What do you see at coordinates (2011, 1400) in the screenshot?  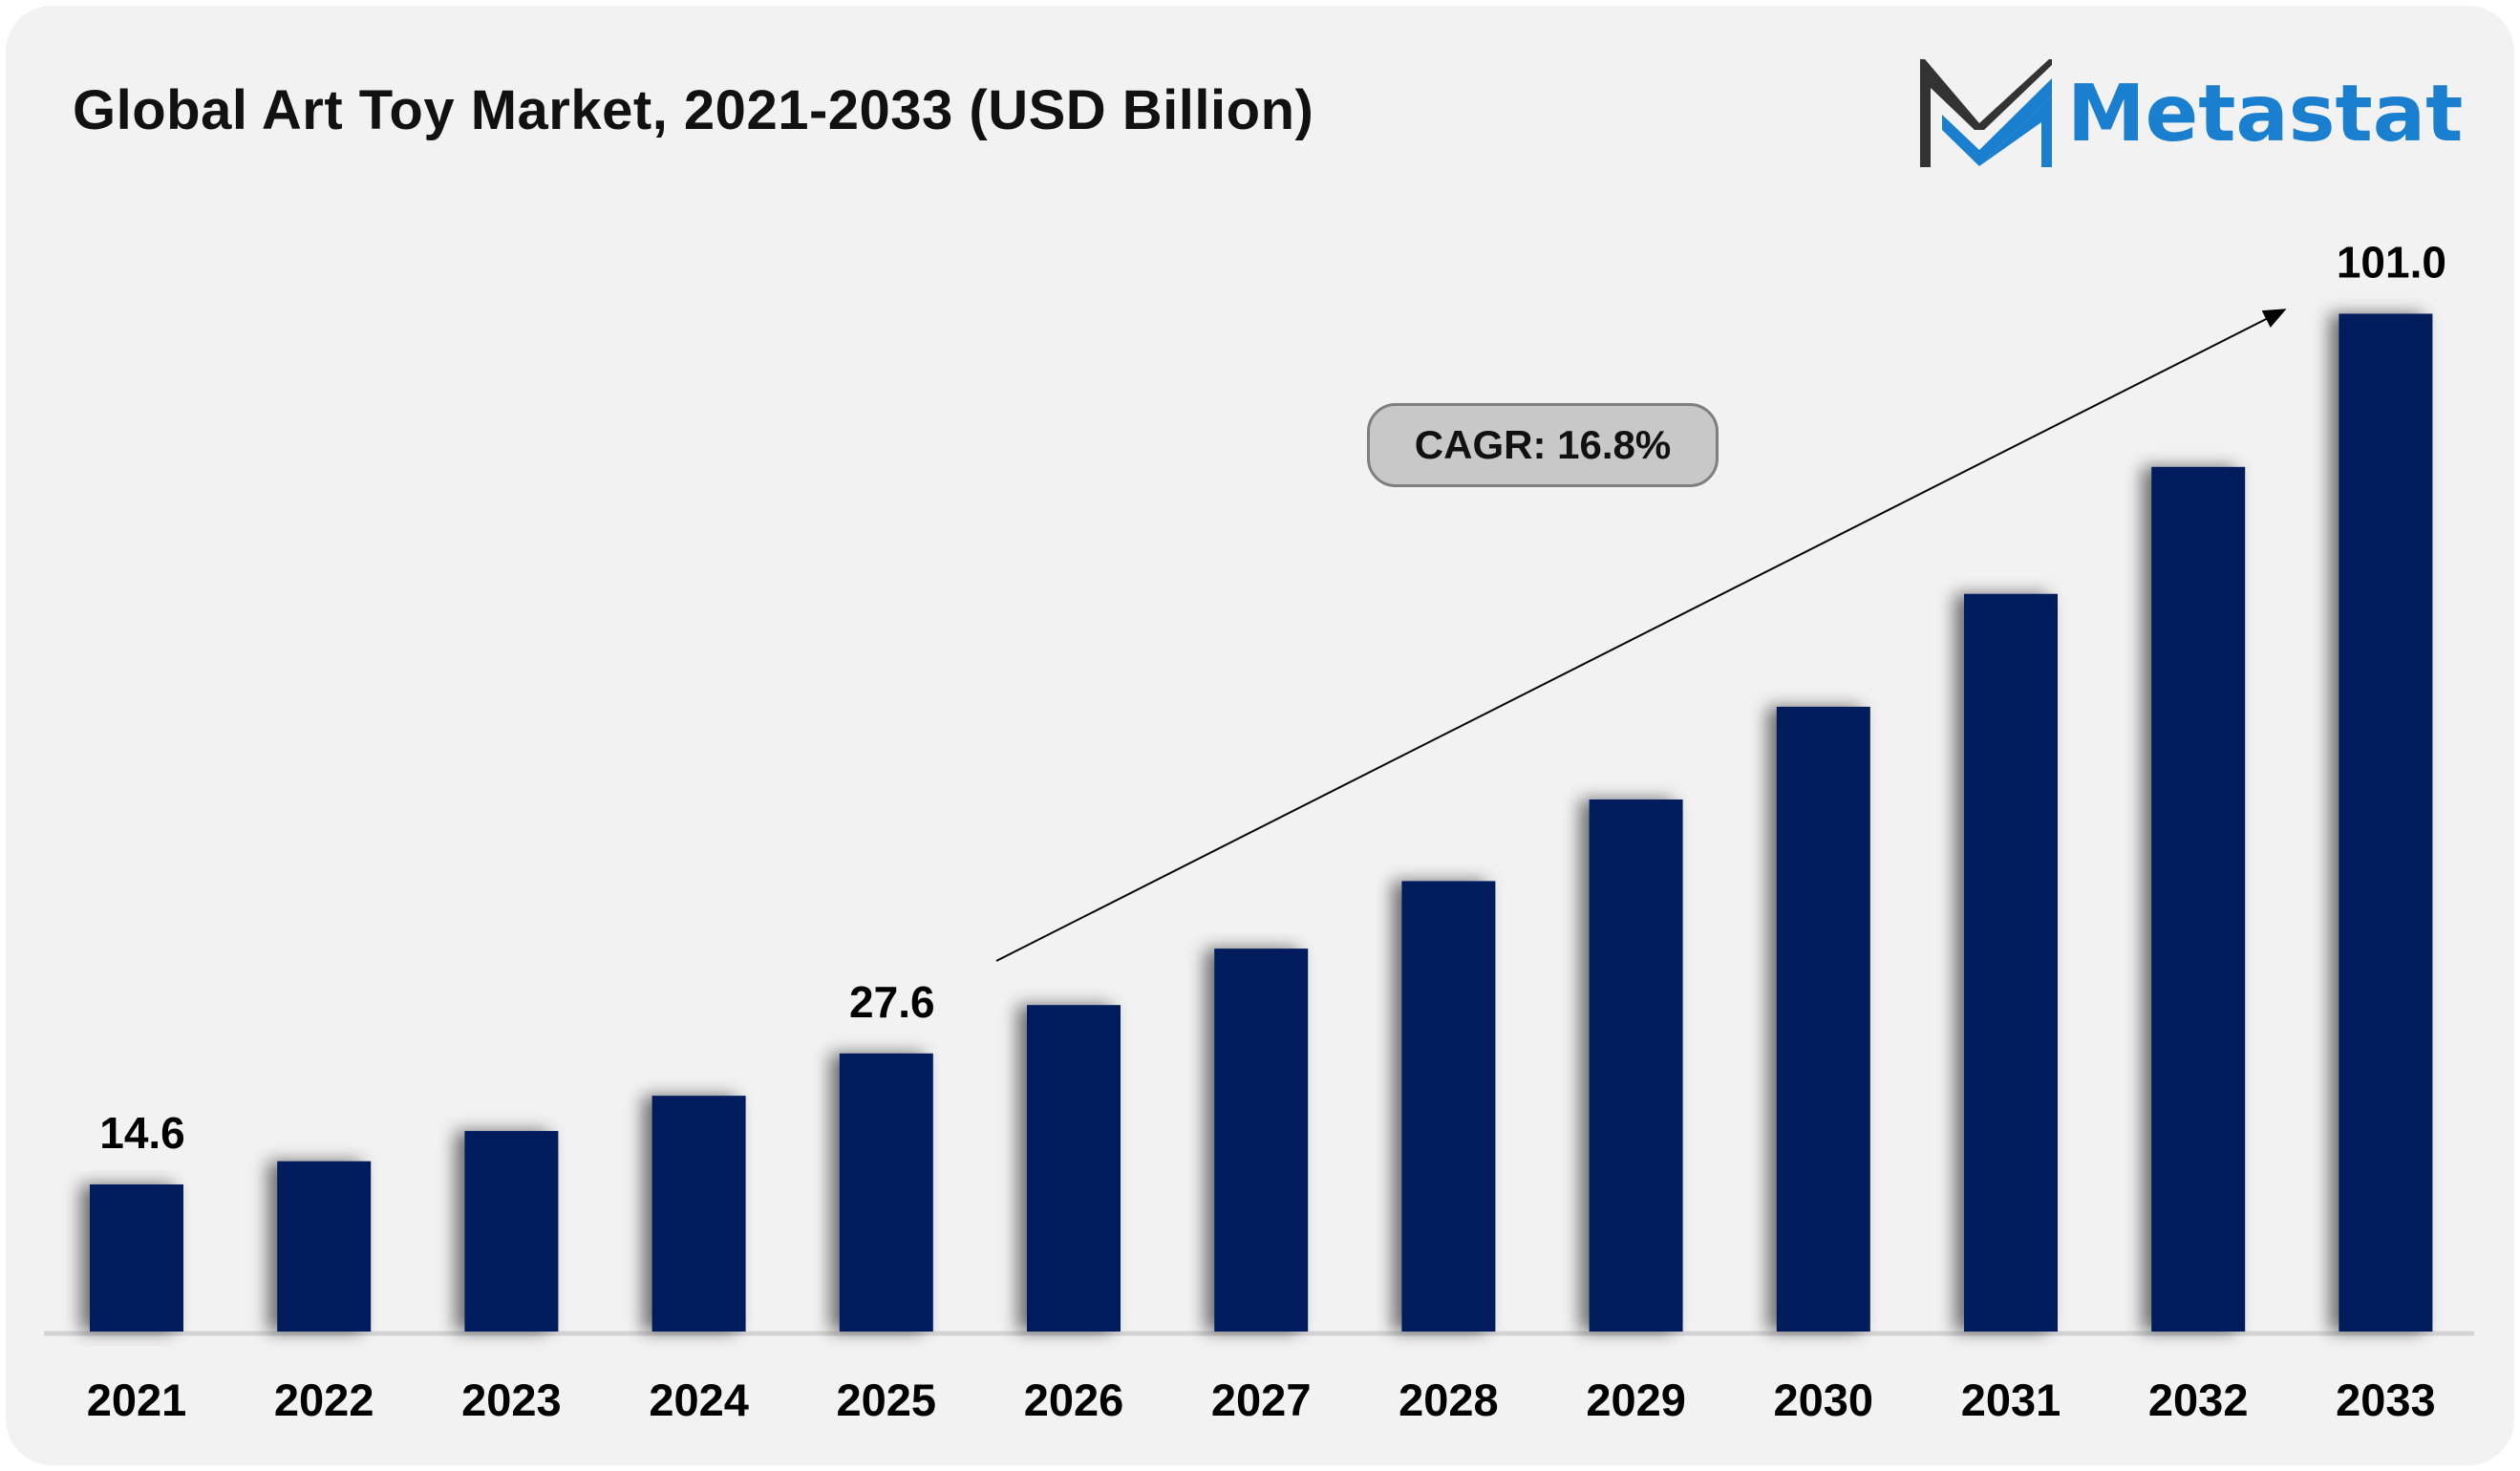 I see `x-tick-label: 2031` at bounding box center [2011, 1400].